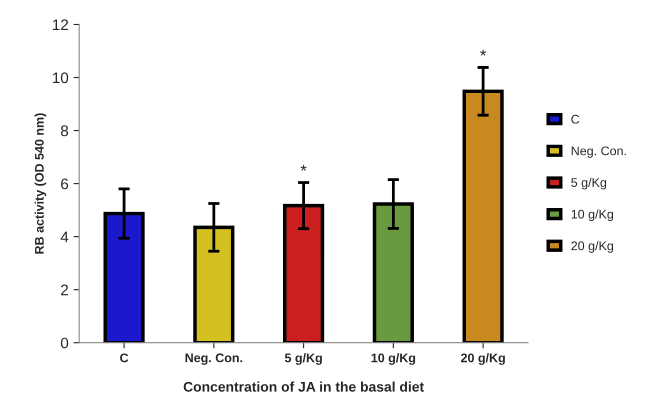 This screenshot has width=660, height=408. Describe the element at coordinates (575, 119) in the screenshot. I see `legend-label: C` at that location.